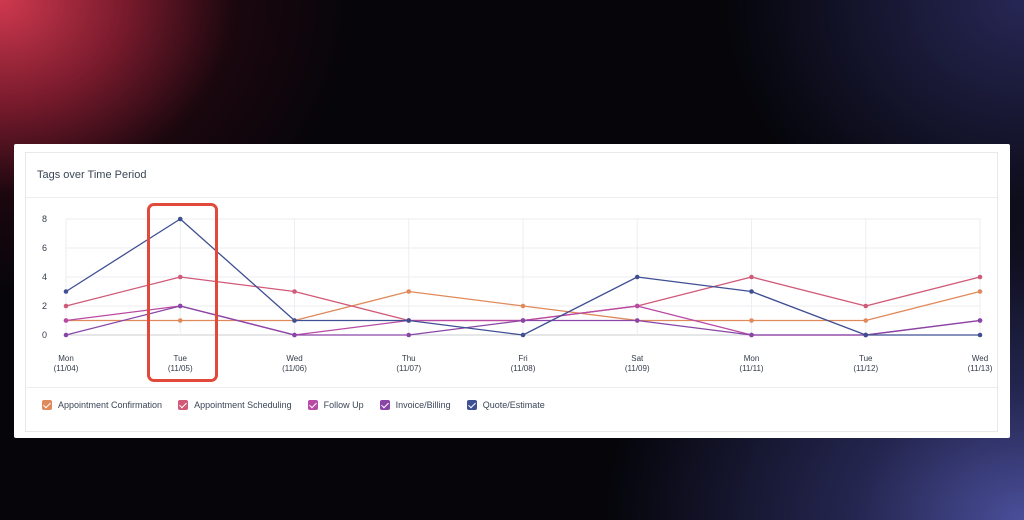 The width and height of the screenshot is (1024, 520). I want to click on x-tick-label: Sat, so click(637, 358).